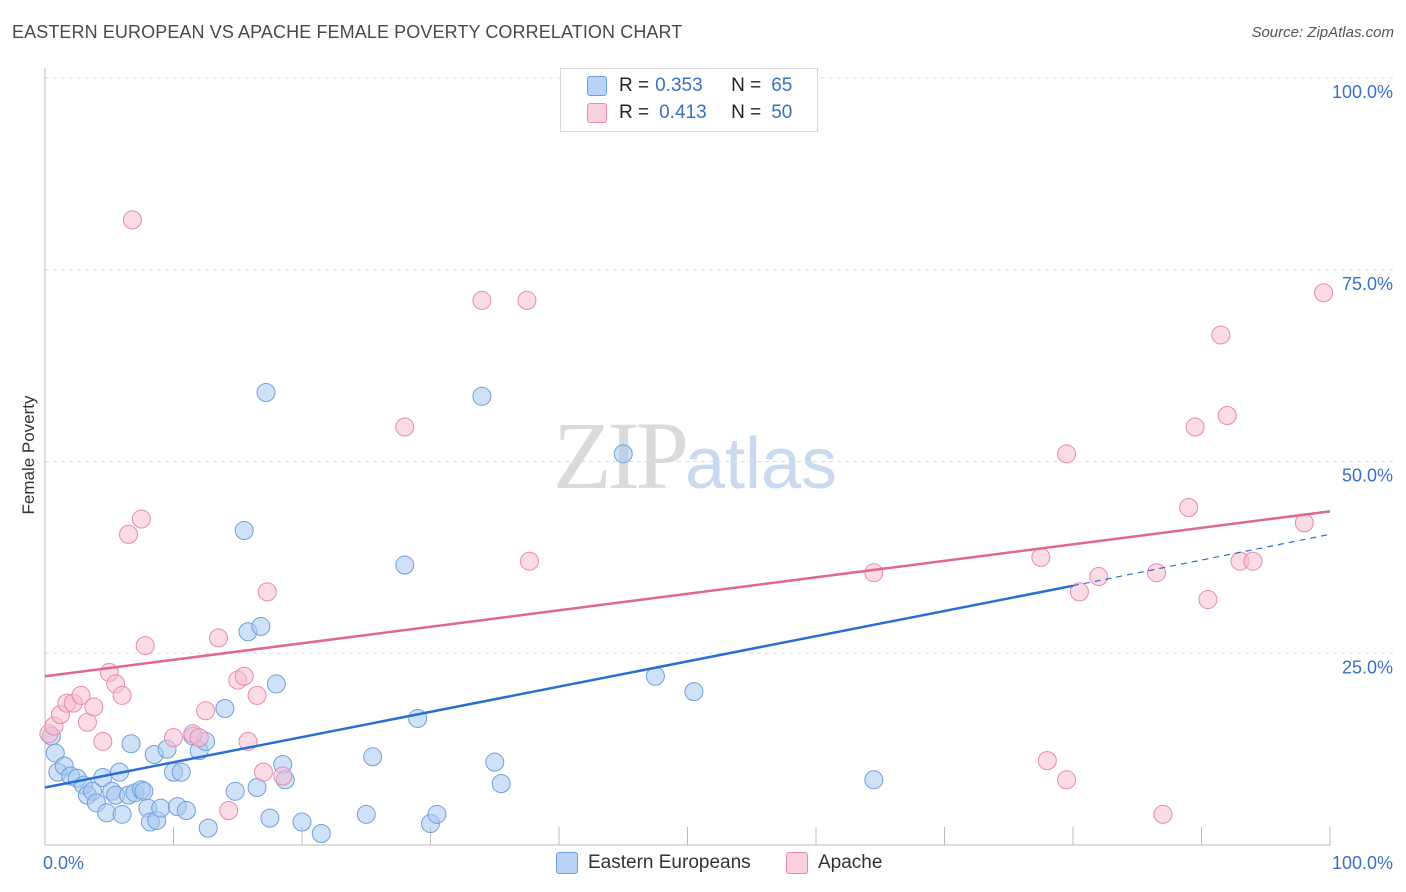  Describe the element at coordinates (634, 112) in the screenshot. I see `legend-r-label-2: R =` at that location.